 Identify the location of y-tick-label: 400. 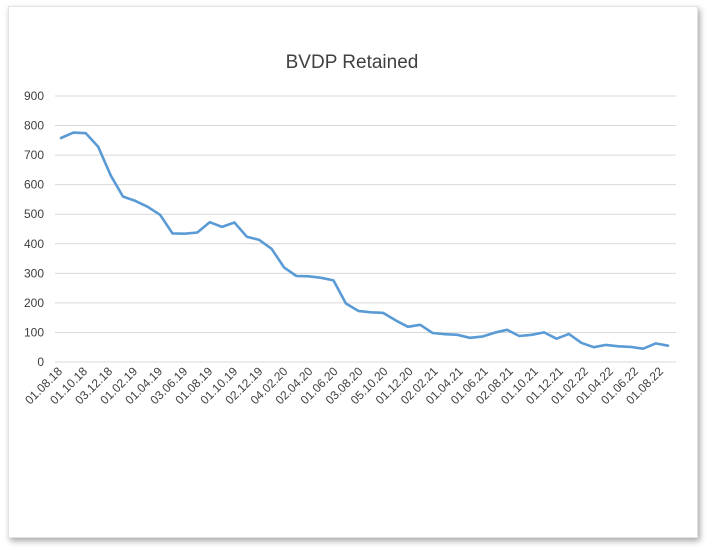
(34, 244).